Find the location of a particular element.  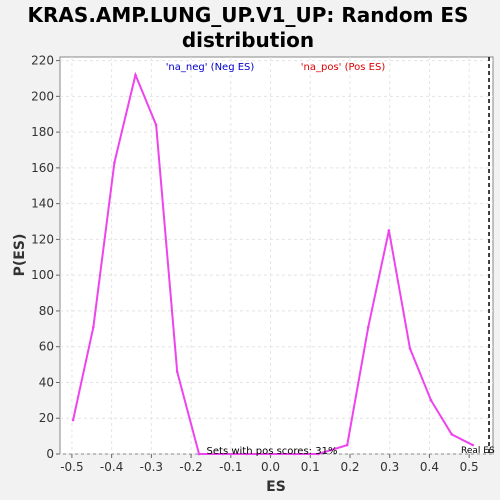

x-tick-label: -0.3 is located at coordinates (151, 467).